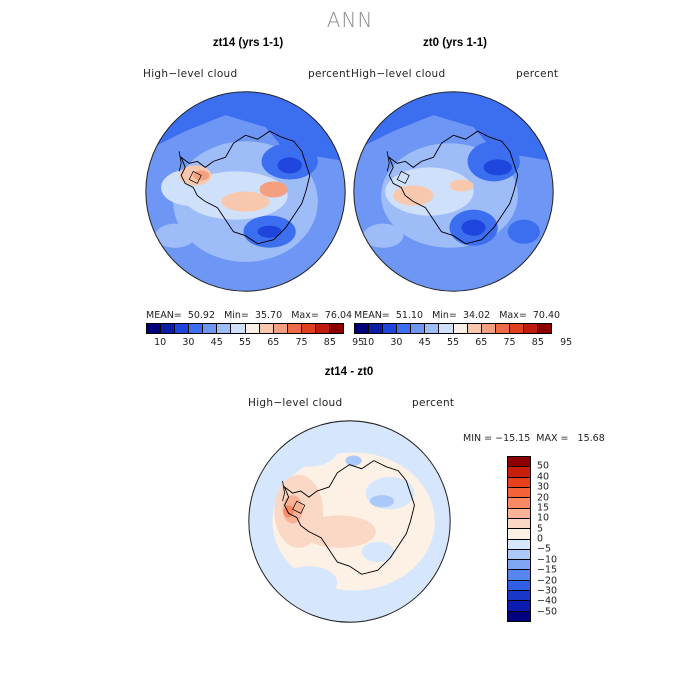  Describe the element at coordinates (509, 342) in the screenshot. I see `colorbar-tick-label: 75` at that location.